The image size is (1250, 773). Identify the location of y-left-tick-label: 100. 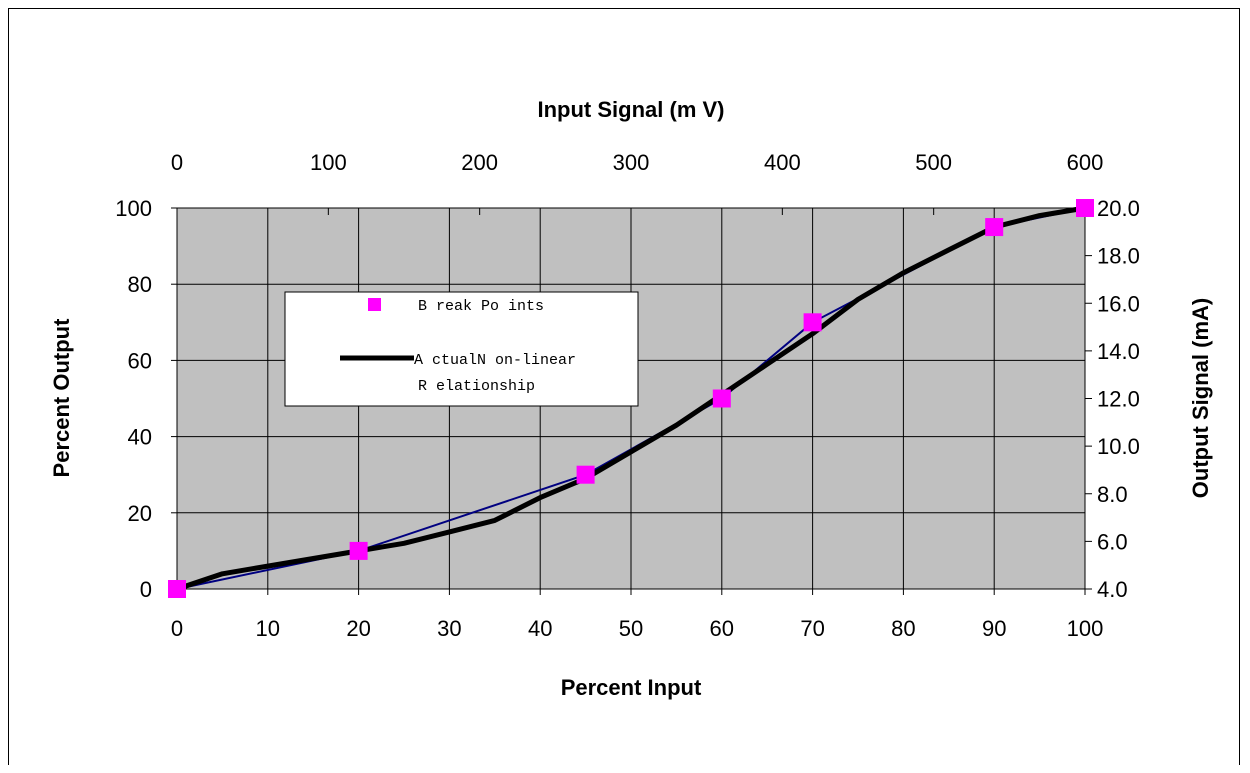
(133, 208).